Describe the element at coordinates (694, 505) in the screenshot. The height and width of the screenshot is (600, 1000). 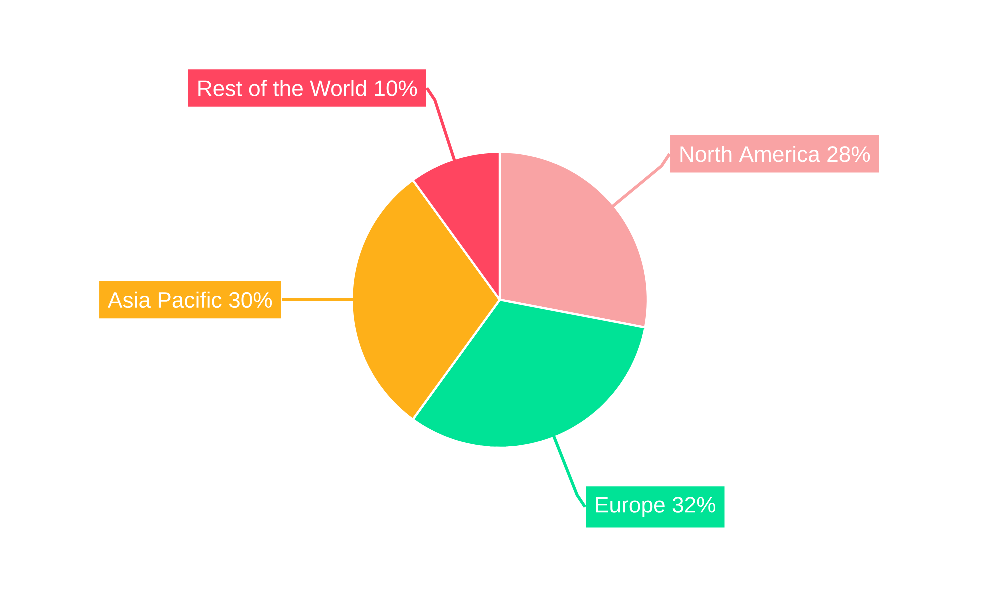
I see `data-label: 32%` at that location.